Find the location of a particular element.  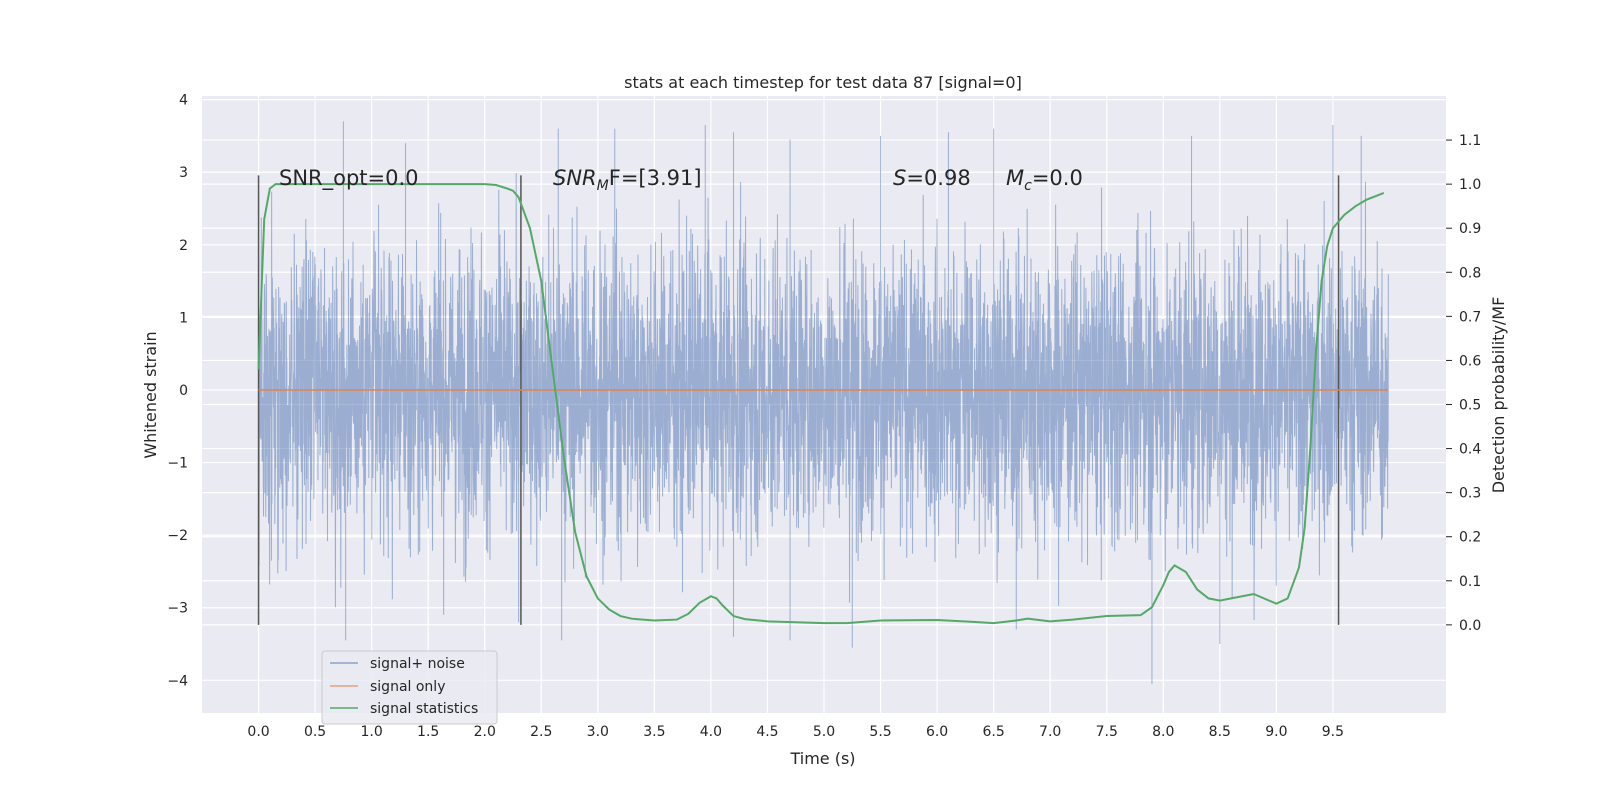

x-tick-label: 3.5 is located at coordinates (654, 732).